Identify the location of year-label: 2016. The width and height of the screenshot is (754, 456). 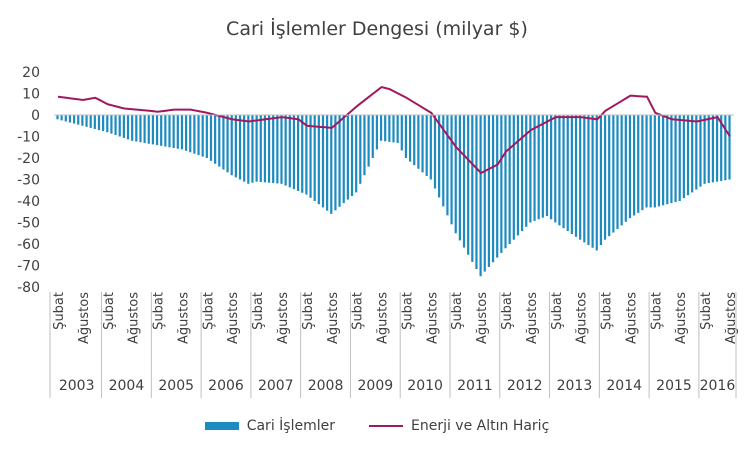
(718, 386).